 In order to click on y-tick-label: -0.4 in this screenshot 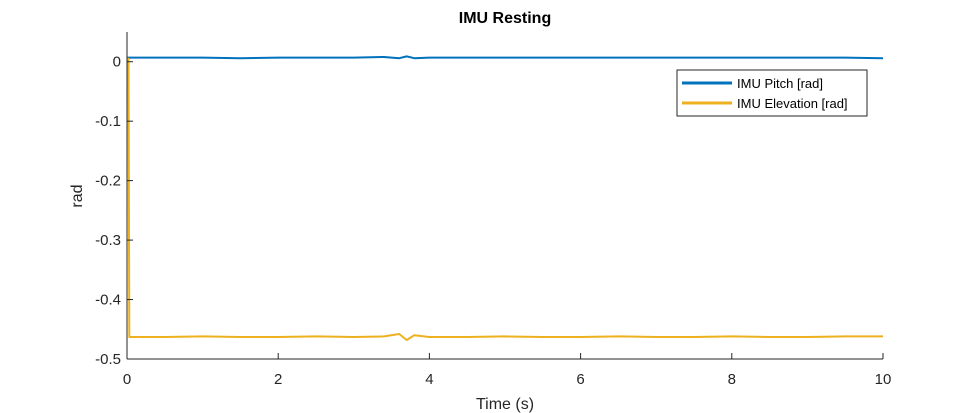, I will do `click(108, 300)`.